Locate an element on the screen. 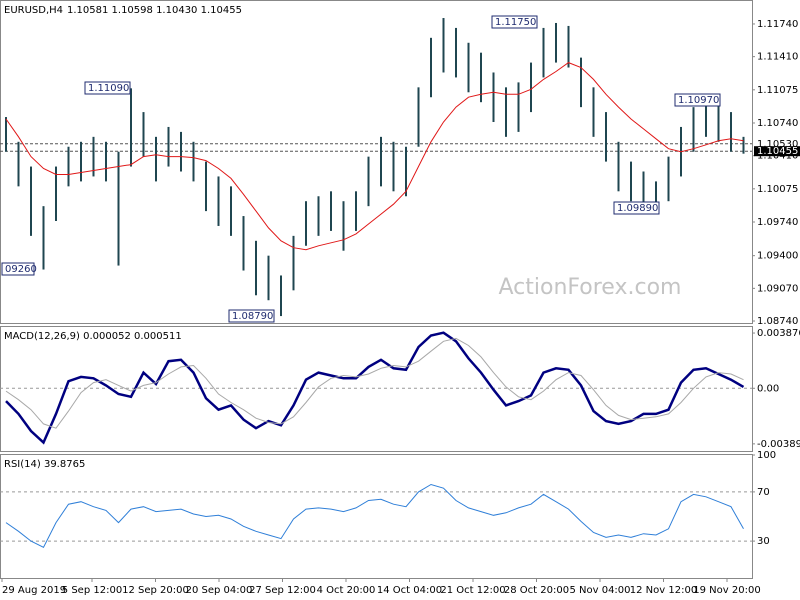  annotation: 1.09890 is located at coordinates (637, 208).